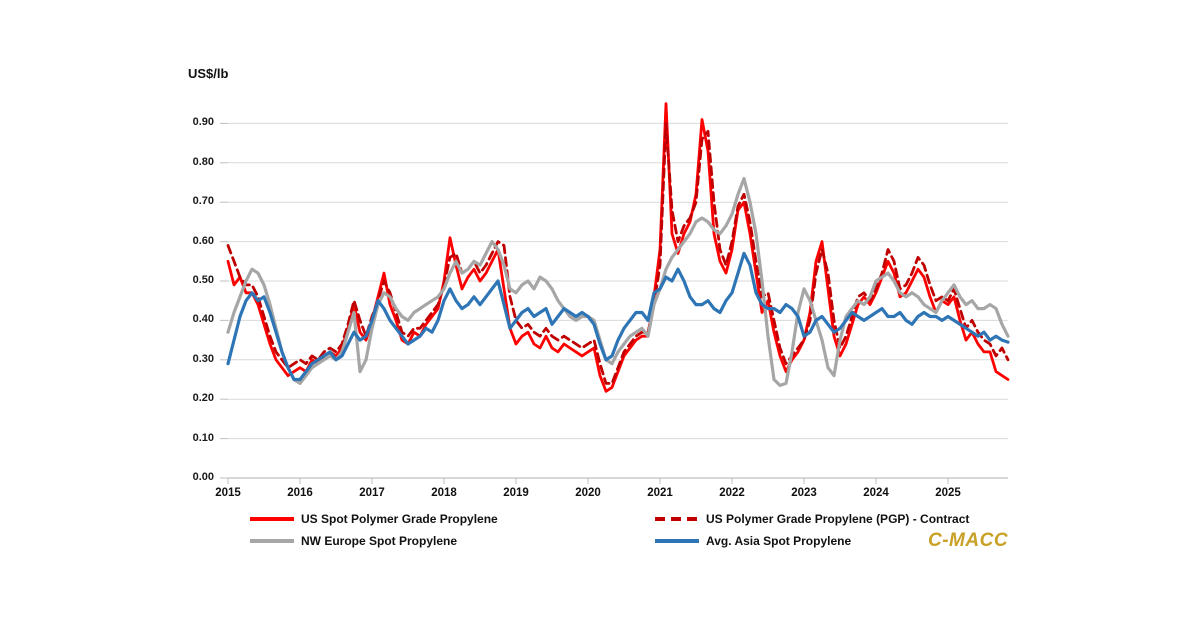  I want to click on us-pgp-contract-line-swatch, so click(677, 519).